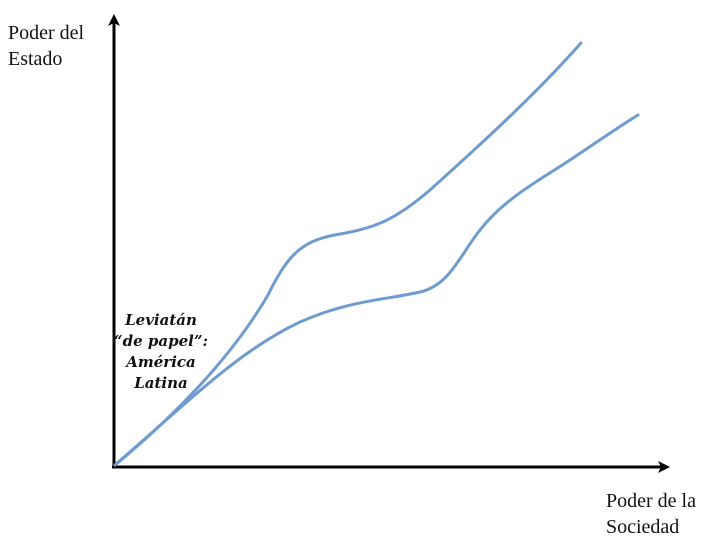 Image resolution: width=714 pixels, height=540 pixels. What do you see at coordinates (46, 33) in the screenshot?
I see `y-axis-label-line-1: Poder del` at bounding box center [46, 33].